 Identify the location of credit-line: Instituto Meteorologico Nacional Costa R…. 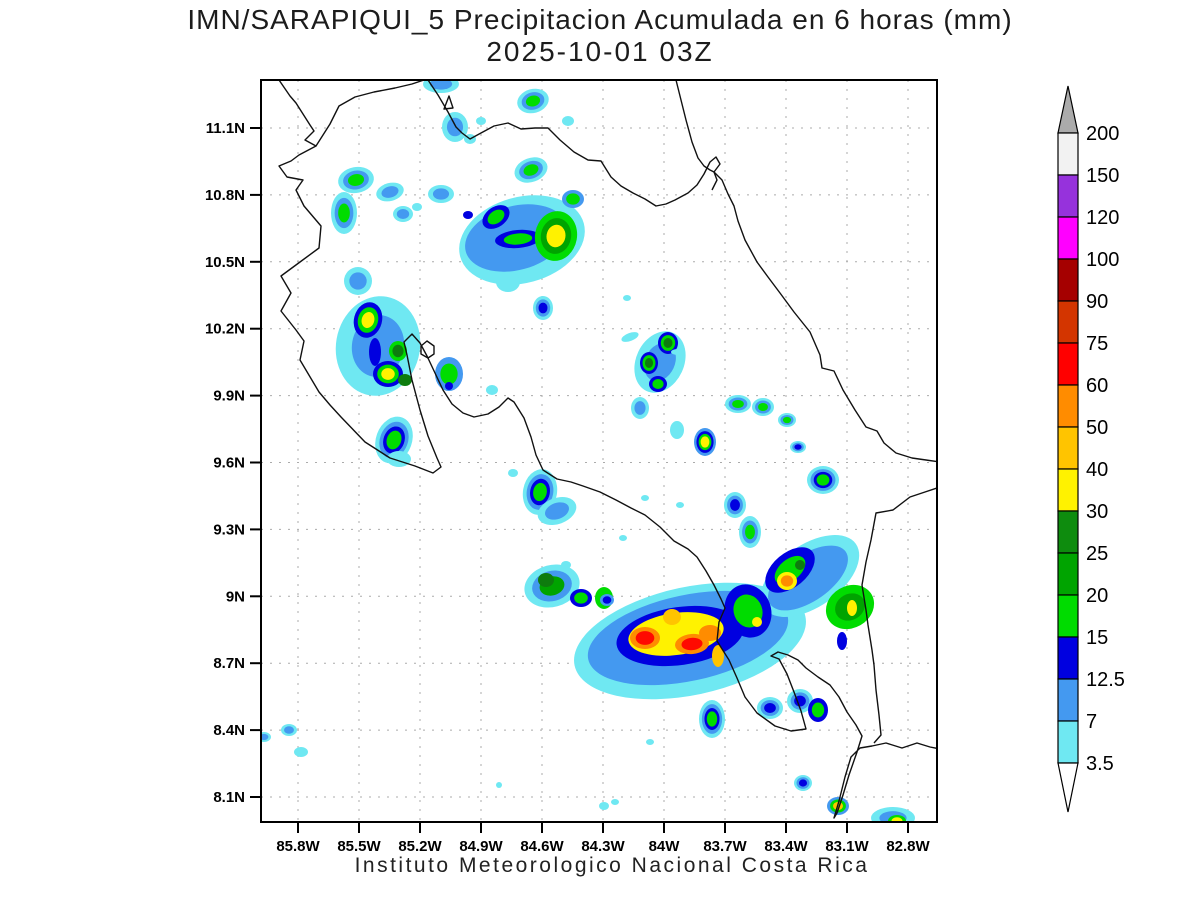
(612, 865).